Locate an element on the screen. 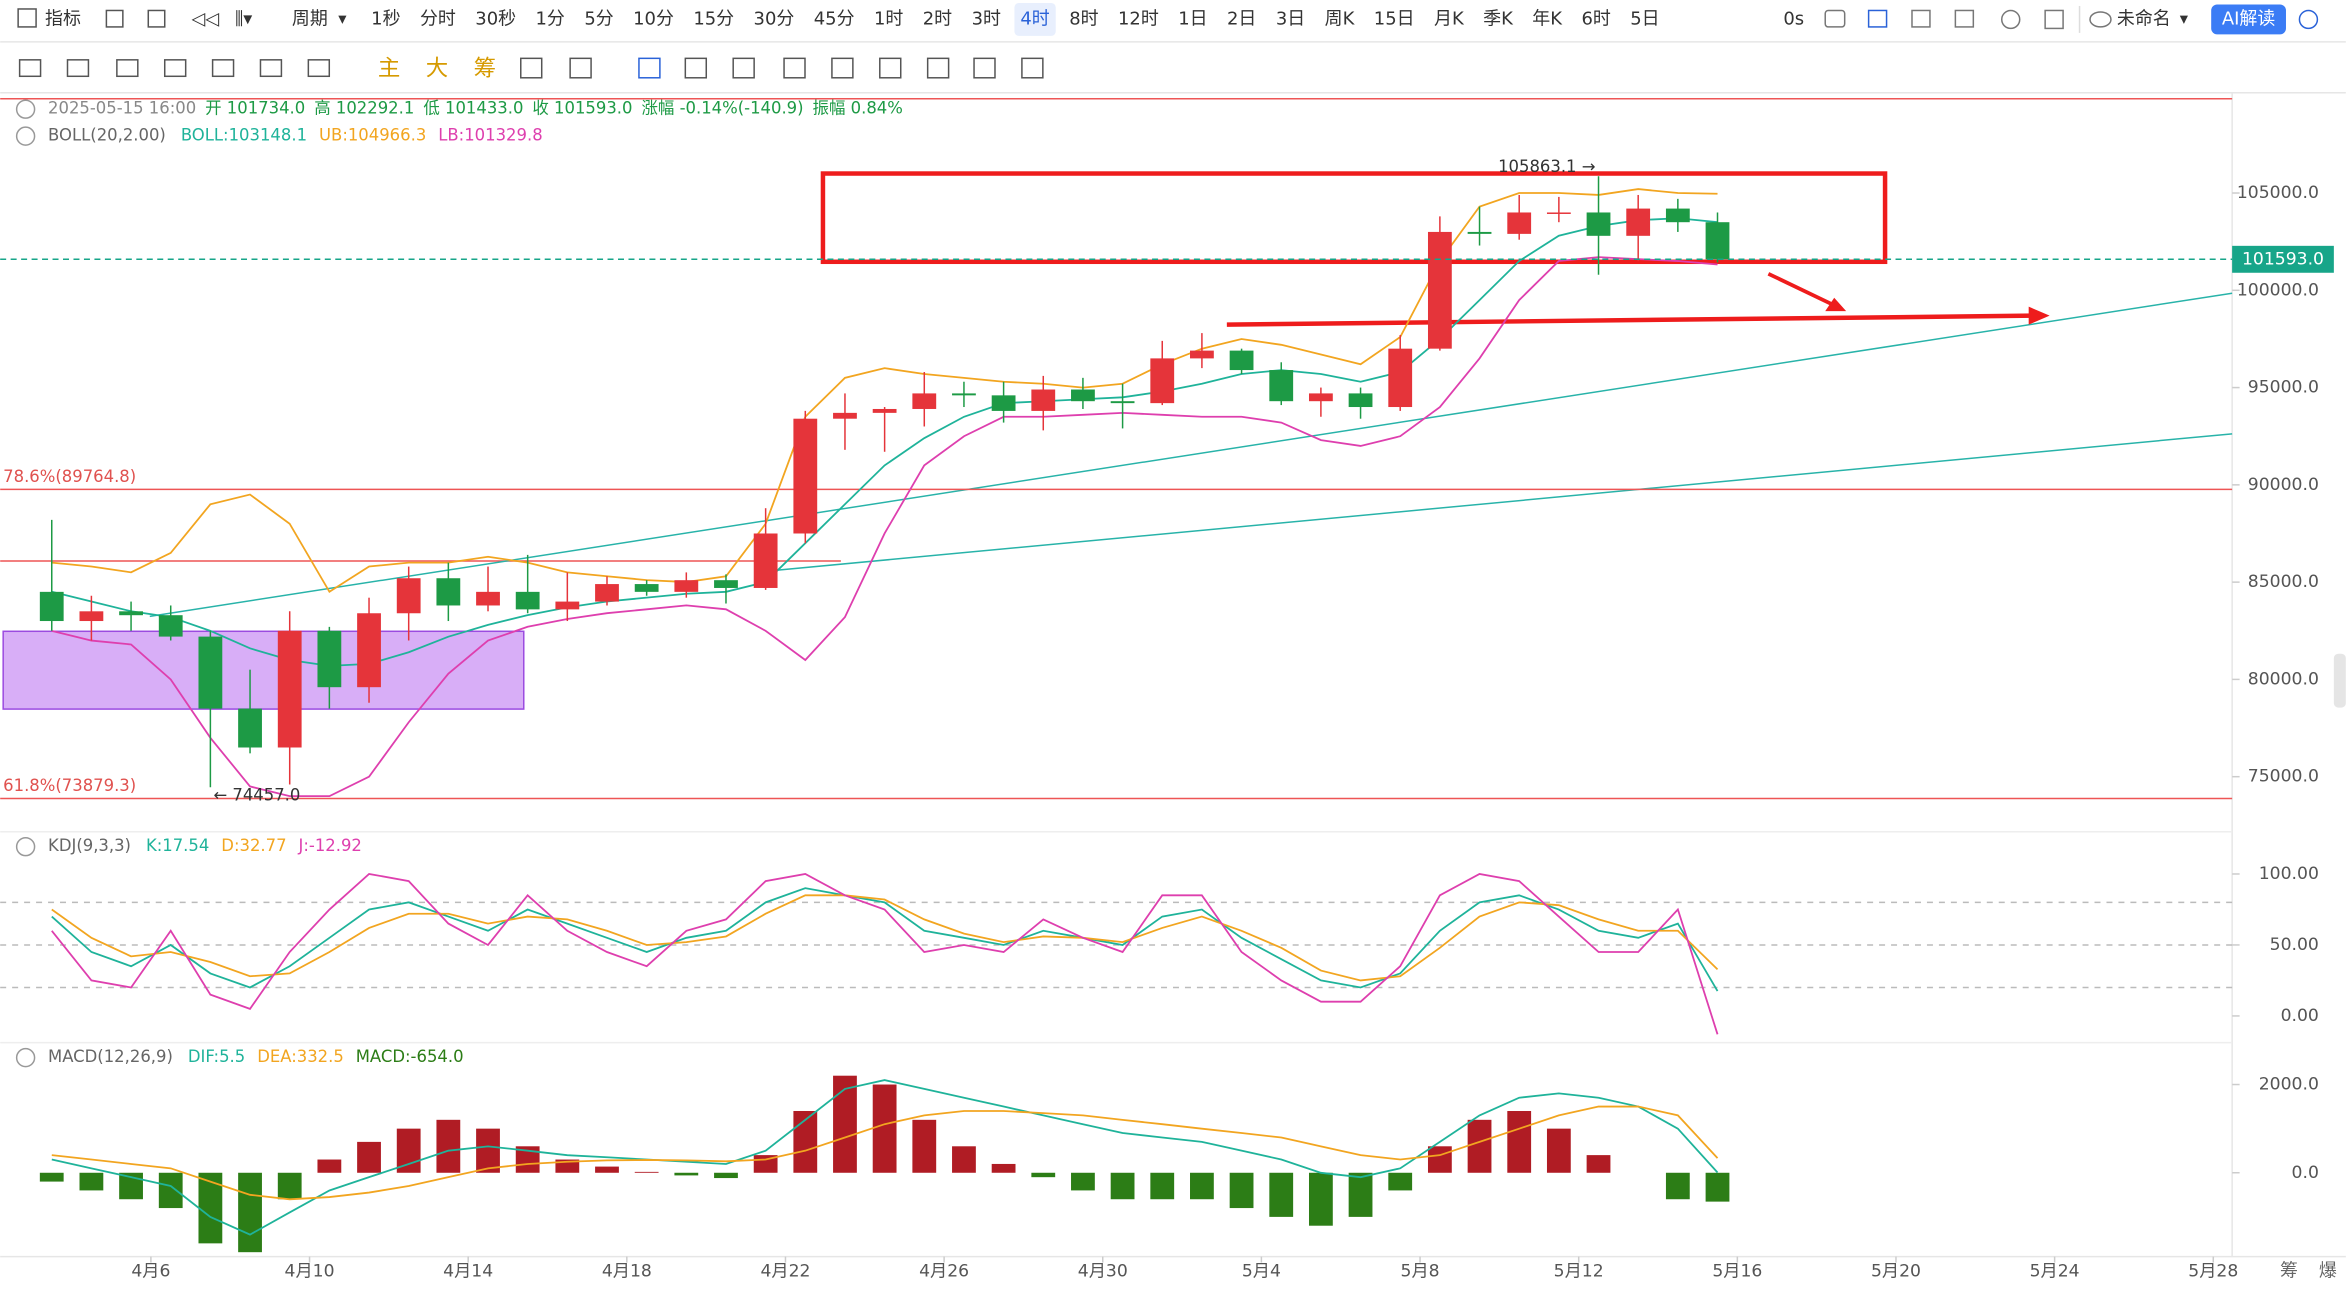 This screenshot has width=2346, height=1291. interval-button: 2时 is located at coordinates (937, 18).